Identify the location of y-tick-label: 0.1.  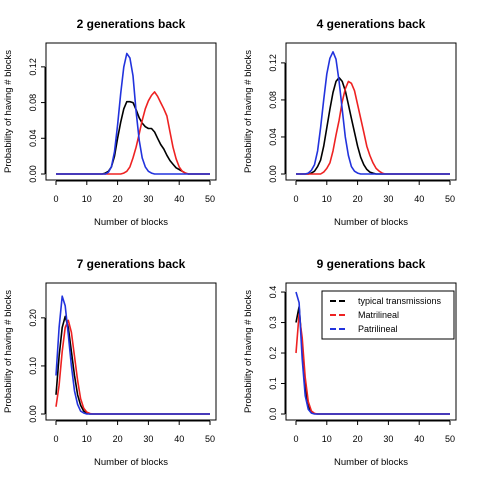
(273, 383).